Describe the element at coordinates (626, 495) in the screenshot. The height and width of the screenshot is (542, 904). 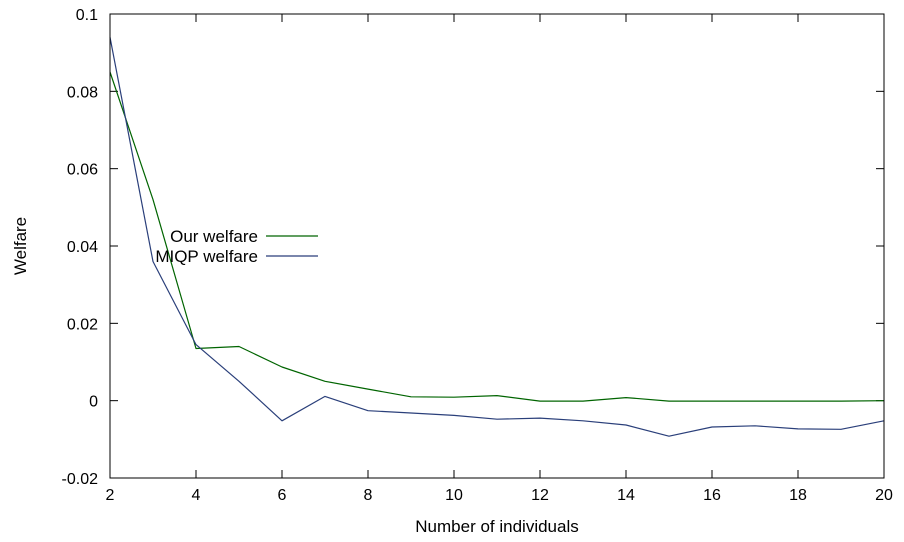
I see `x-tick-label: 14` at that location.